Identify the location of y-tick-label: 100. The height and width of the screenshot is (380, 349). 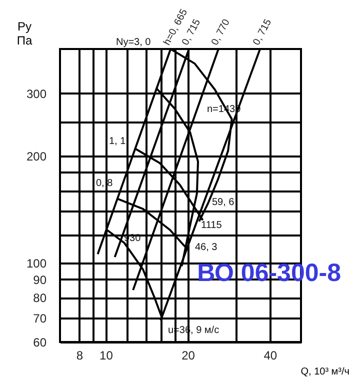
(36, 263).